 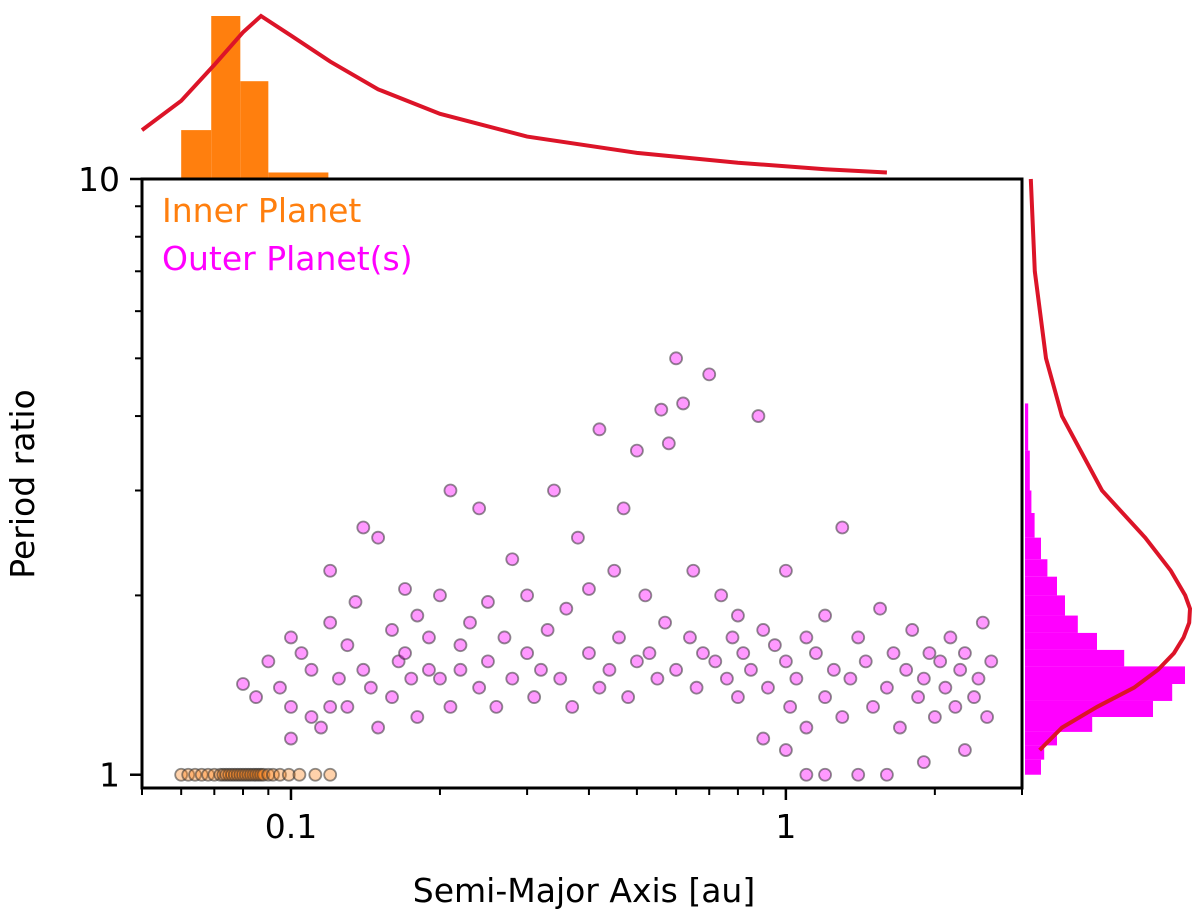 I want to click on legend-entry-outer-planets: Outer Planet(s), so click(x=287, y=258).